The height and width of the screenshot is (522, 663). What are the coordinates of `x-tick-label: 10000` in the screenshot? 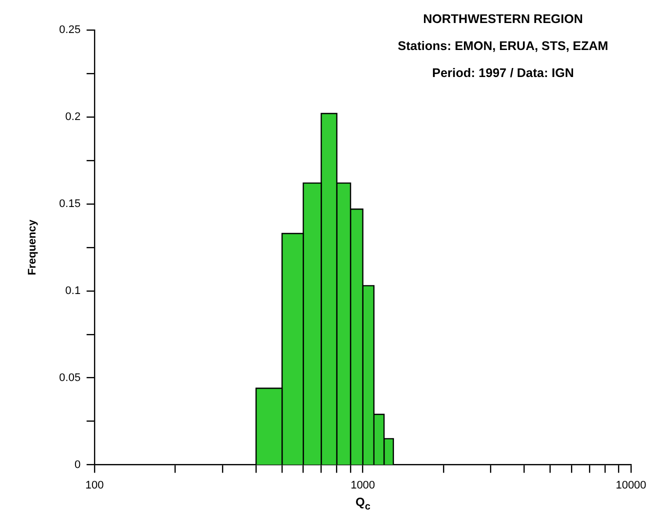 It's located at (631, 485).